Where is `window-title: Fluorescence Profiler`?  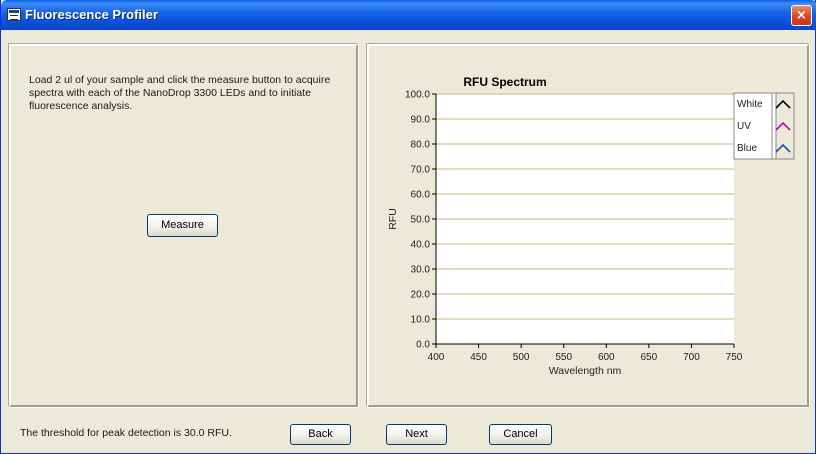 window-title: Fluorescence Profiler is located at coordinates (91, 14).